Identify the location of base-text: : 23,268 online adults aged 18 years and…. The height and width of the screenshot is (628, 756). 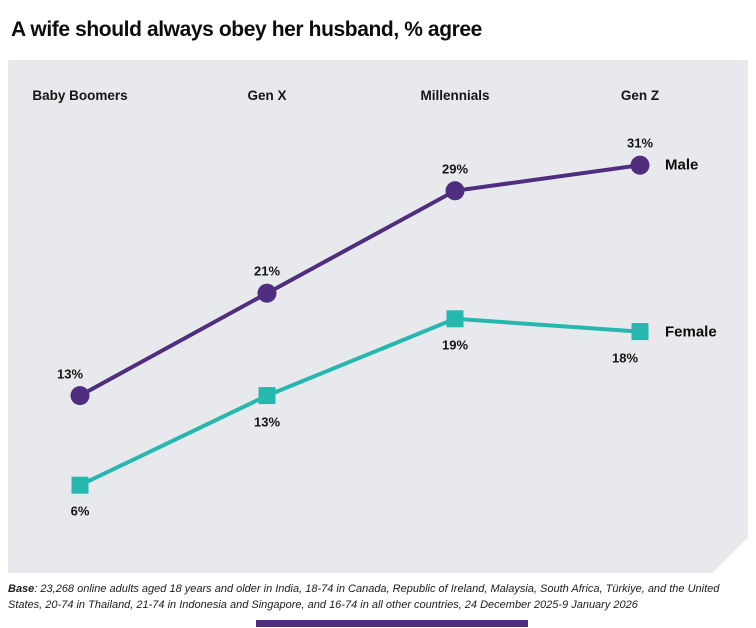
(364, 597).